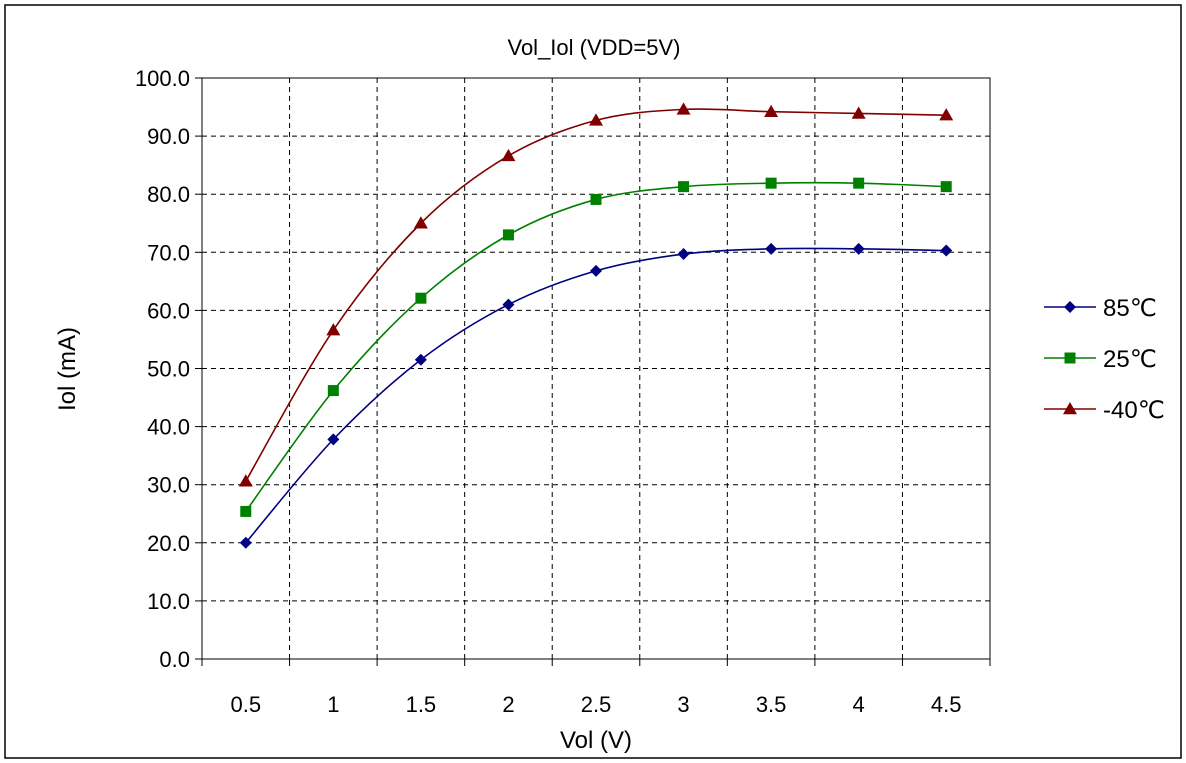  I want to click on legend-item: -40℃, so click(1104, 410).